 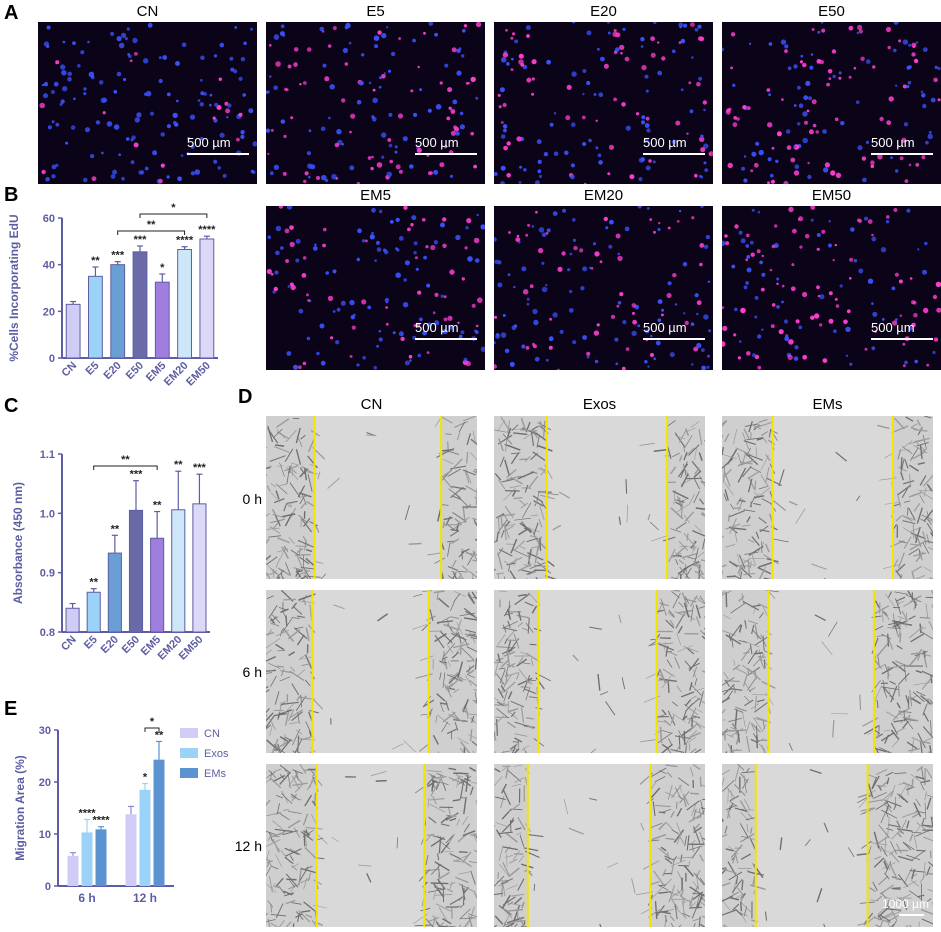 I want to click on wound-col-title-cn: CN, so click(x=371, y=404).